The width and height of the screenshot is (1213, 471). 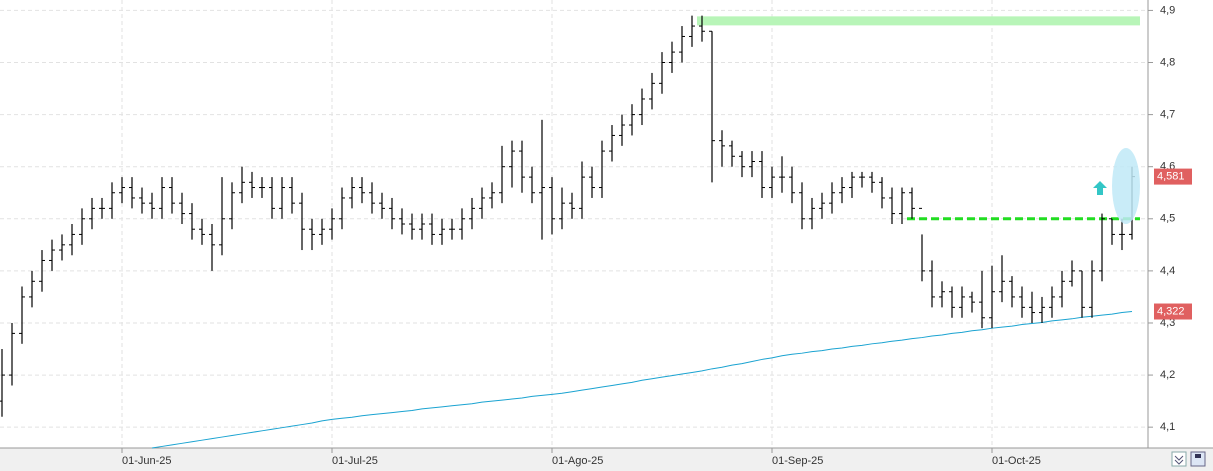 I want to click on price-tag-label: 4,581, so click(x=1171, y=177).